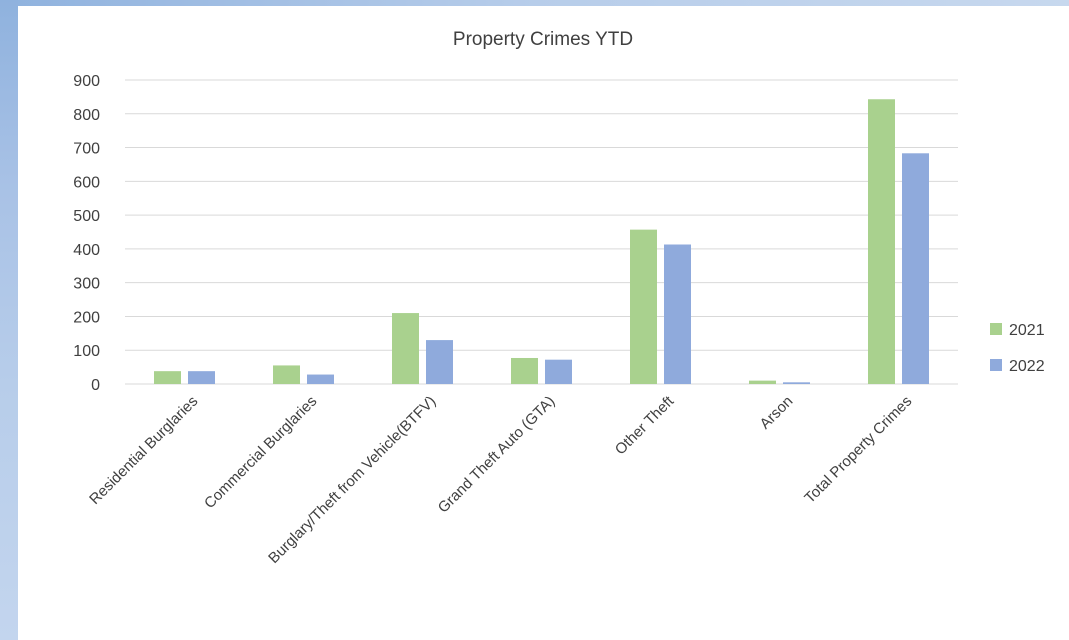 Image resolution: width=1069 pixels, height=640 pixels. What do you see at coordinates (86, 81) in the screenshot?
I see `y-tick-label: 900` at bounding box center [86, 81].